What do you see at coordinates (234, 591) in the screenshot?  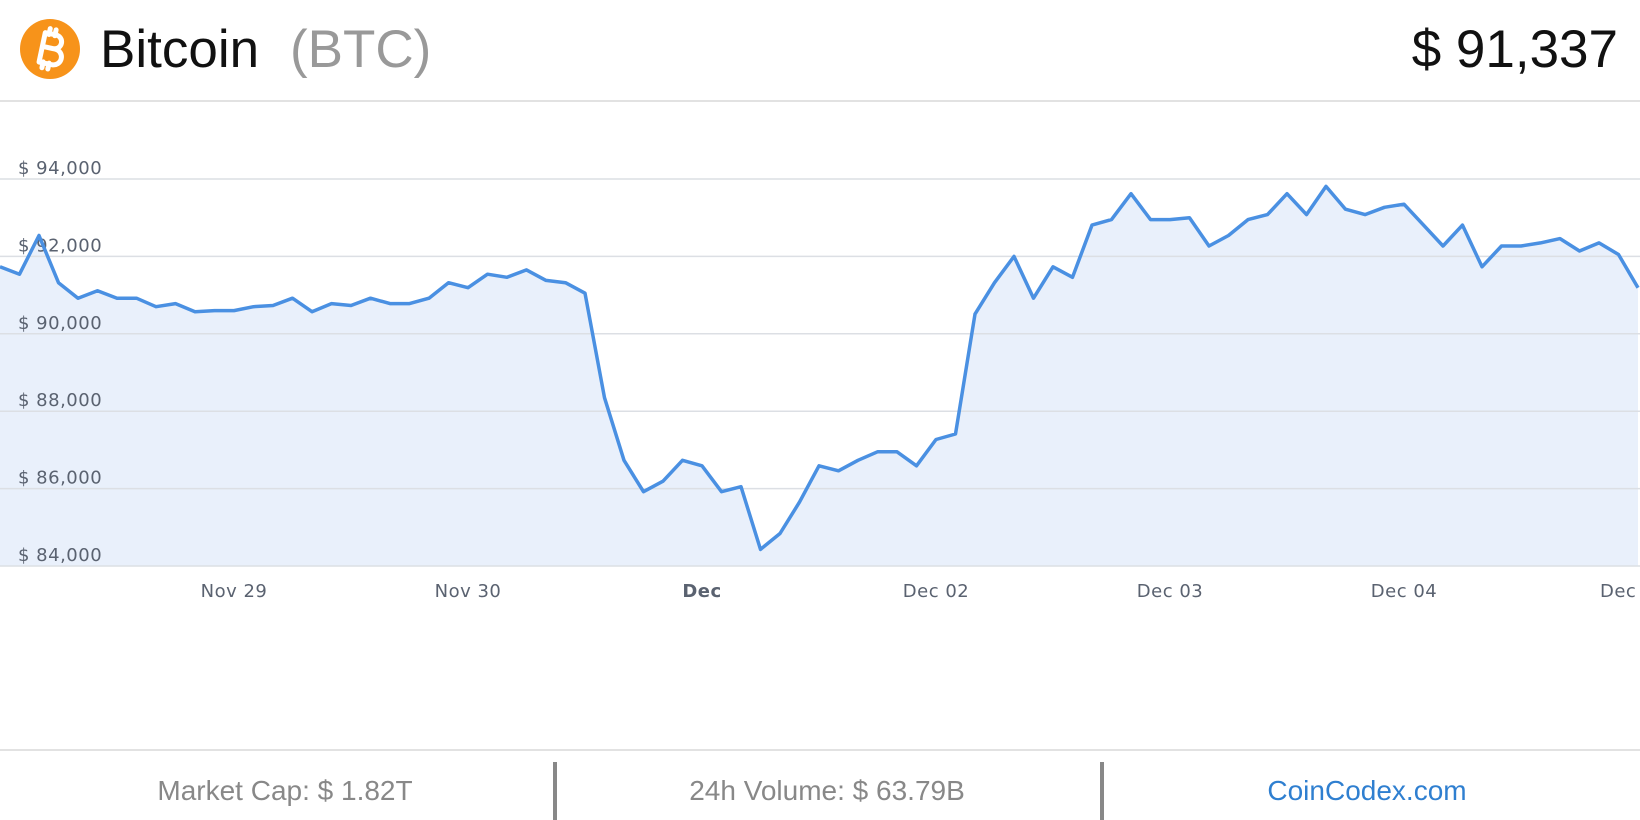 I see `x-tick-label: Nov 29` at bounding box center [234, 591].